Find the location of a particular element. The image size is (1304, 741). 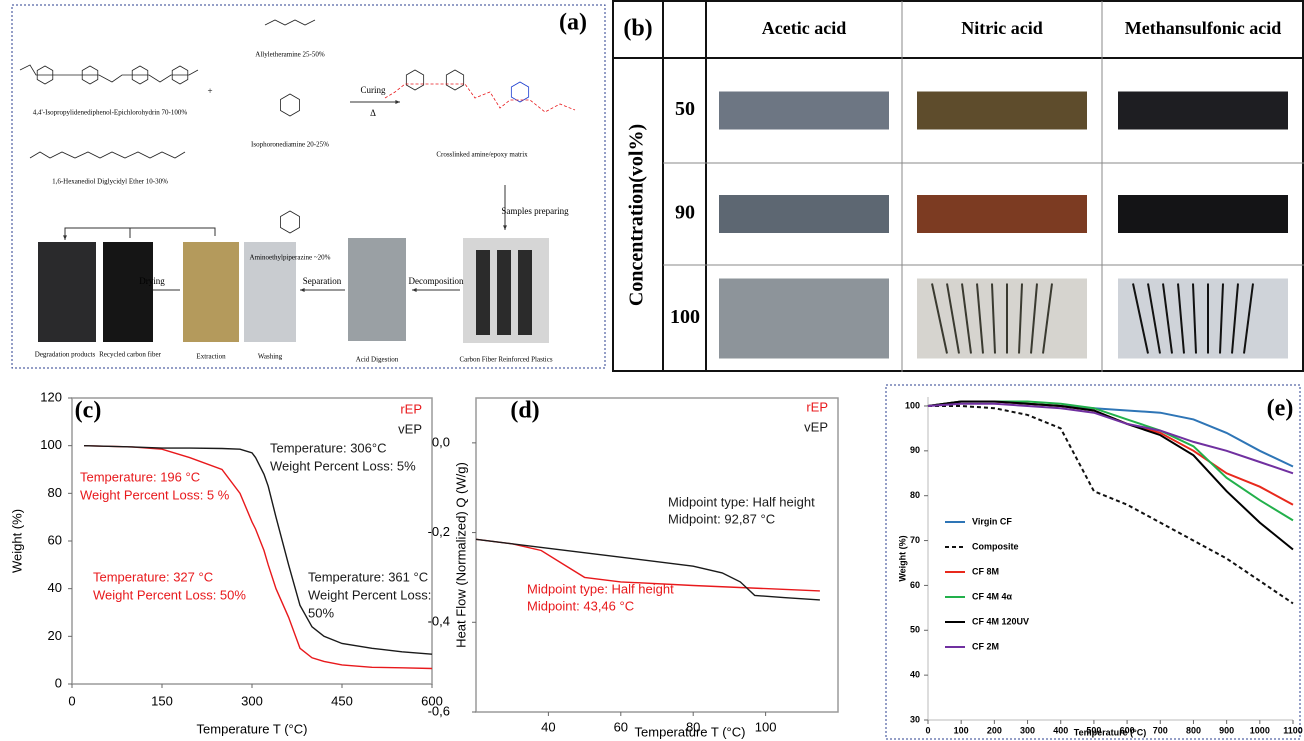

label: 1,6-Hexanediol Diglycidyl Ether 10-30% is located at coordinates (110, 182).